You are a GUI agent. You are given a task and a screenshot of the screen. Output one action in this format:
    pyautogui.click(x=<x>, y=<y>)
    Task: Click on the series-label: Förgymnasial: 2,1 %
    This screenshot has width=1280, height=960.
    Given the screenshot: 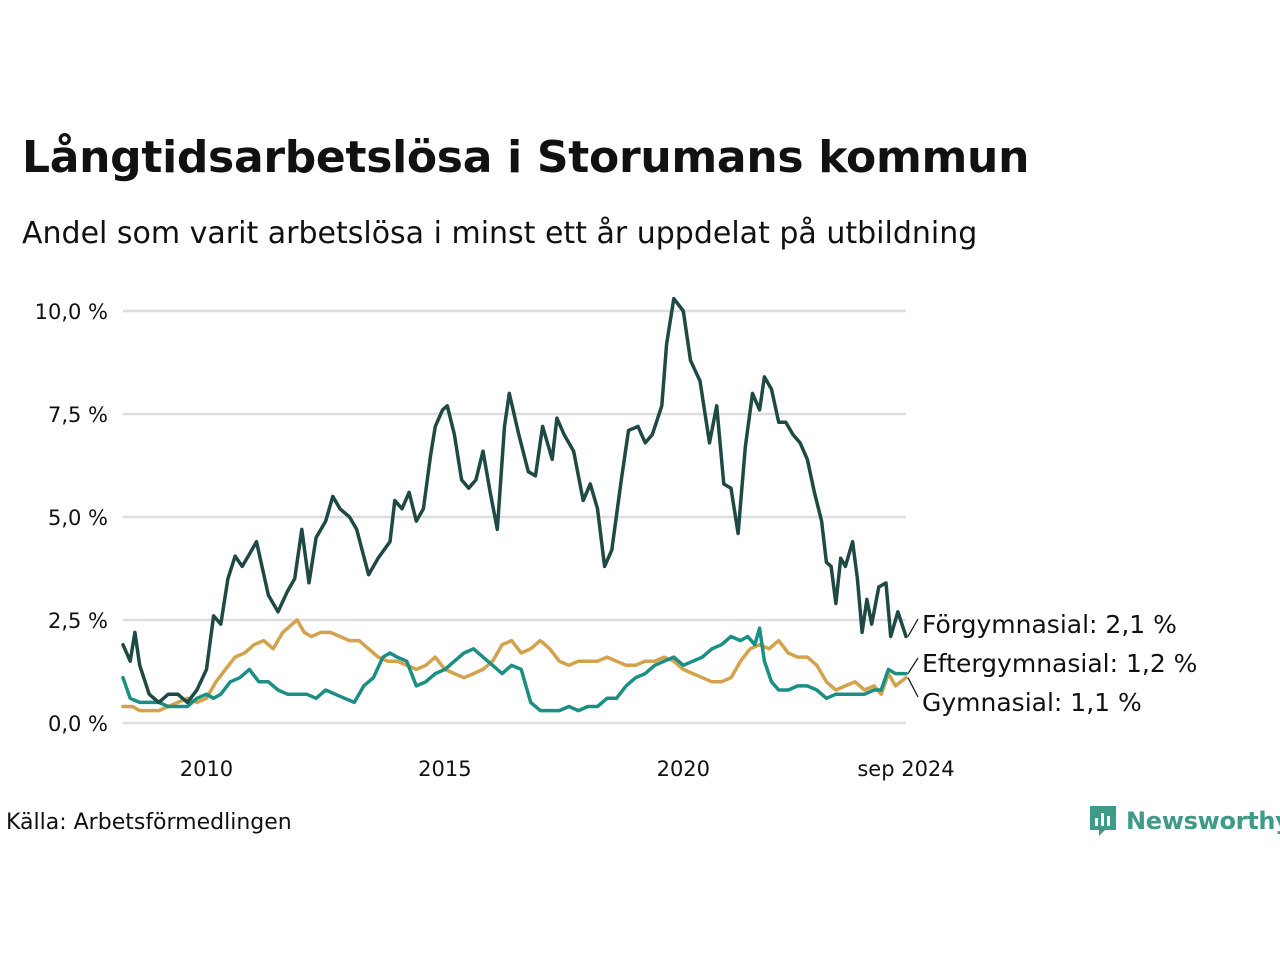 What is the action you would take?
    pyautogui.click(x=1049, y=624)
    